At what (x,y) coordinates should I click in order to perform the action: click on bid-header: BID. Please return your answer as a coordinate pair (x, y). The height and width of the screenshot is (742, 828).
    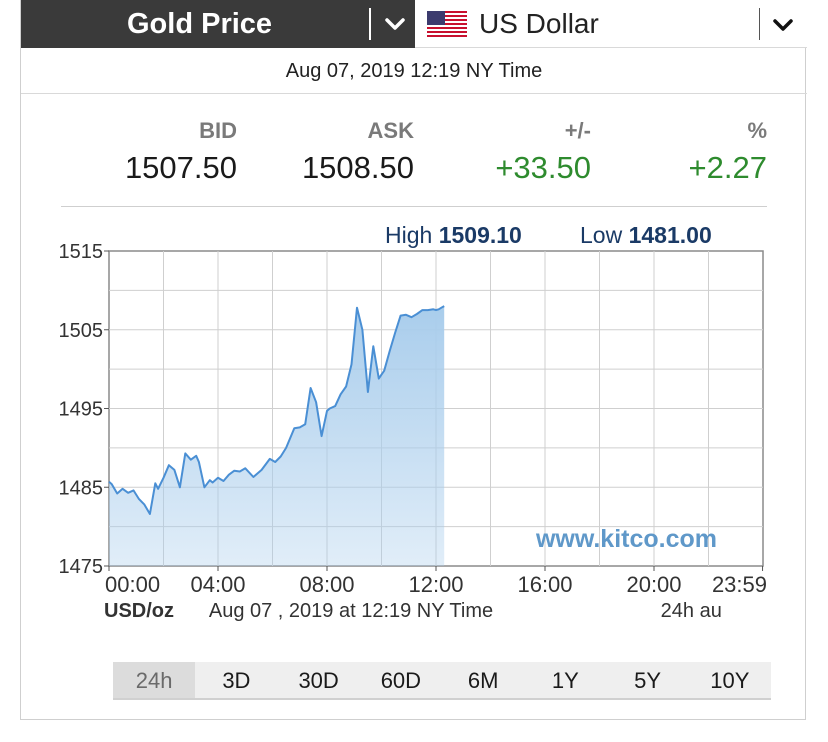
    Looking at the image, I should click on (218, 130).